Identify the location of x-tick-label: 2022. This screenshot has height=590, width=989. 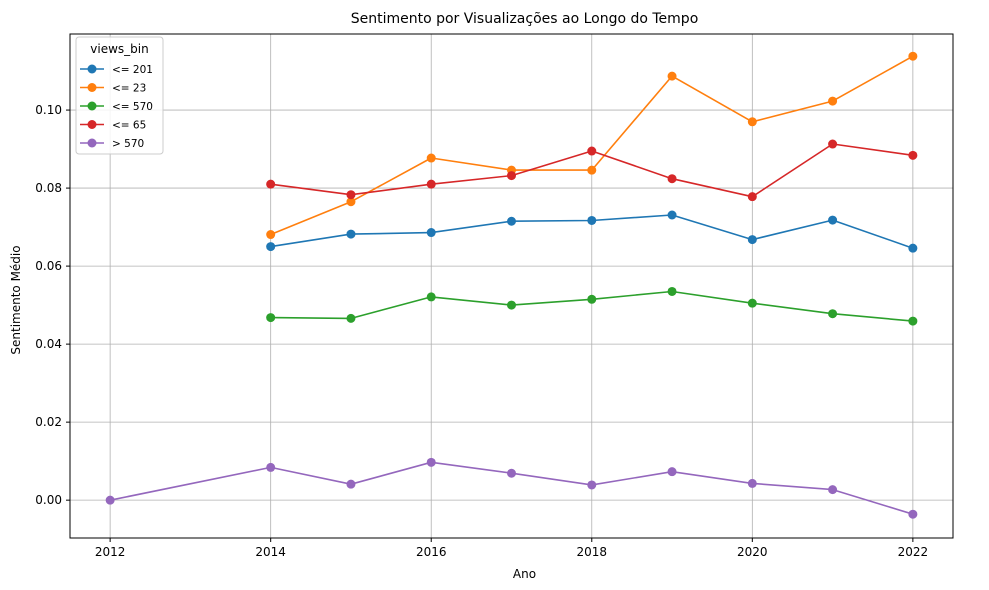
(913, 552).